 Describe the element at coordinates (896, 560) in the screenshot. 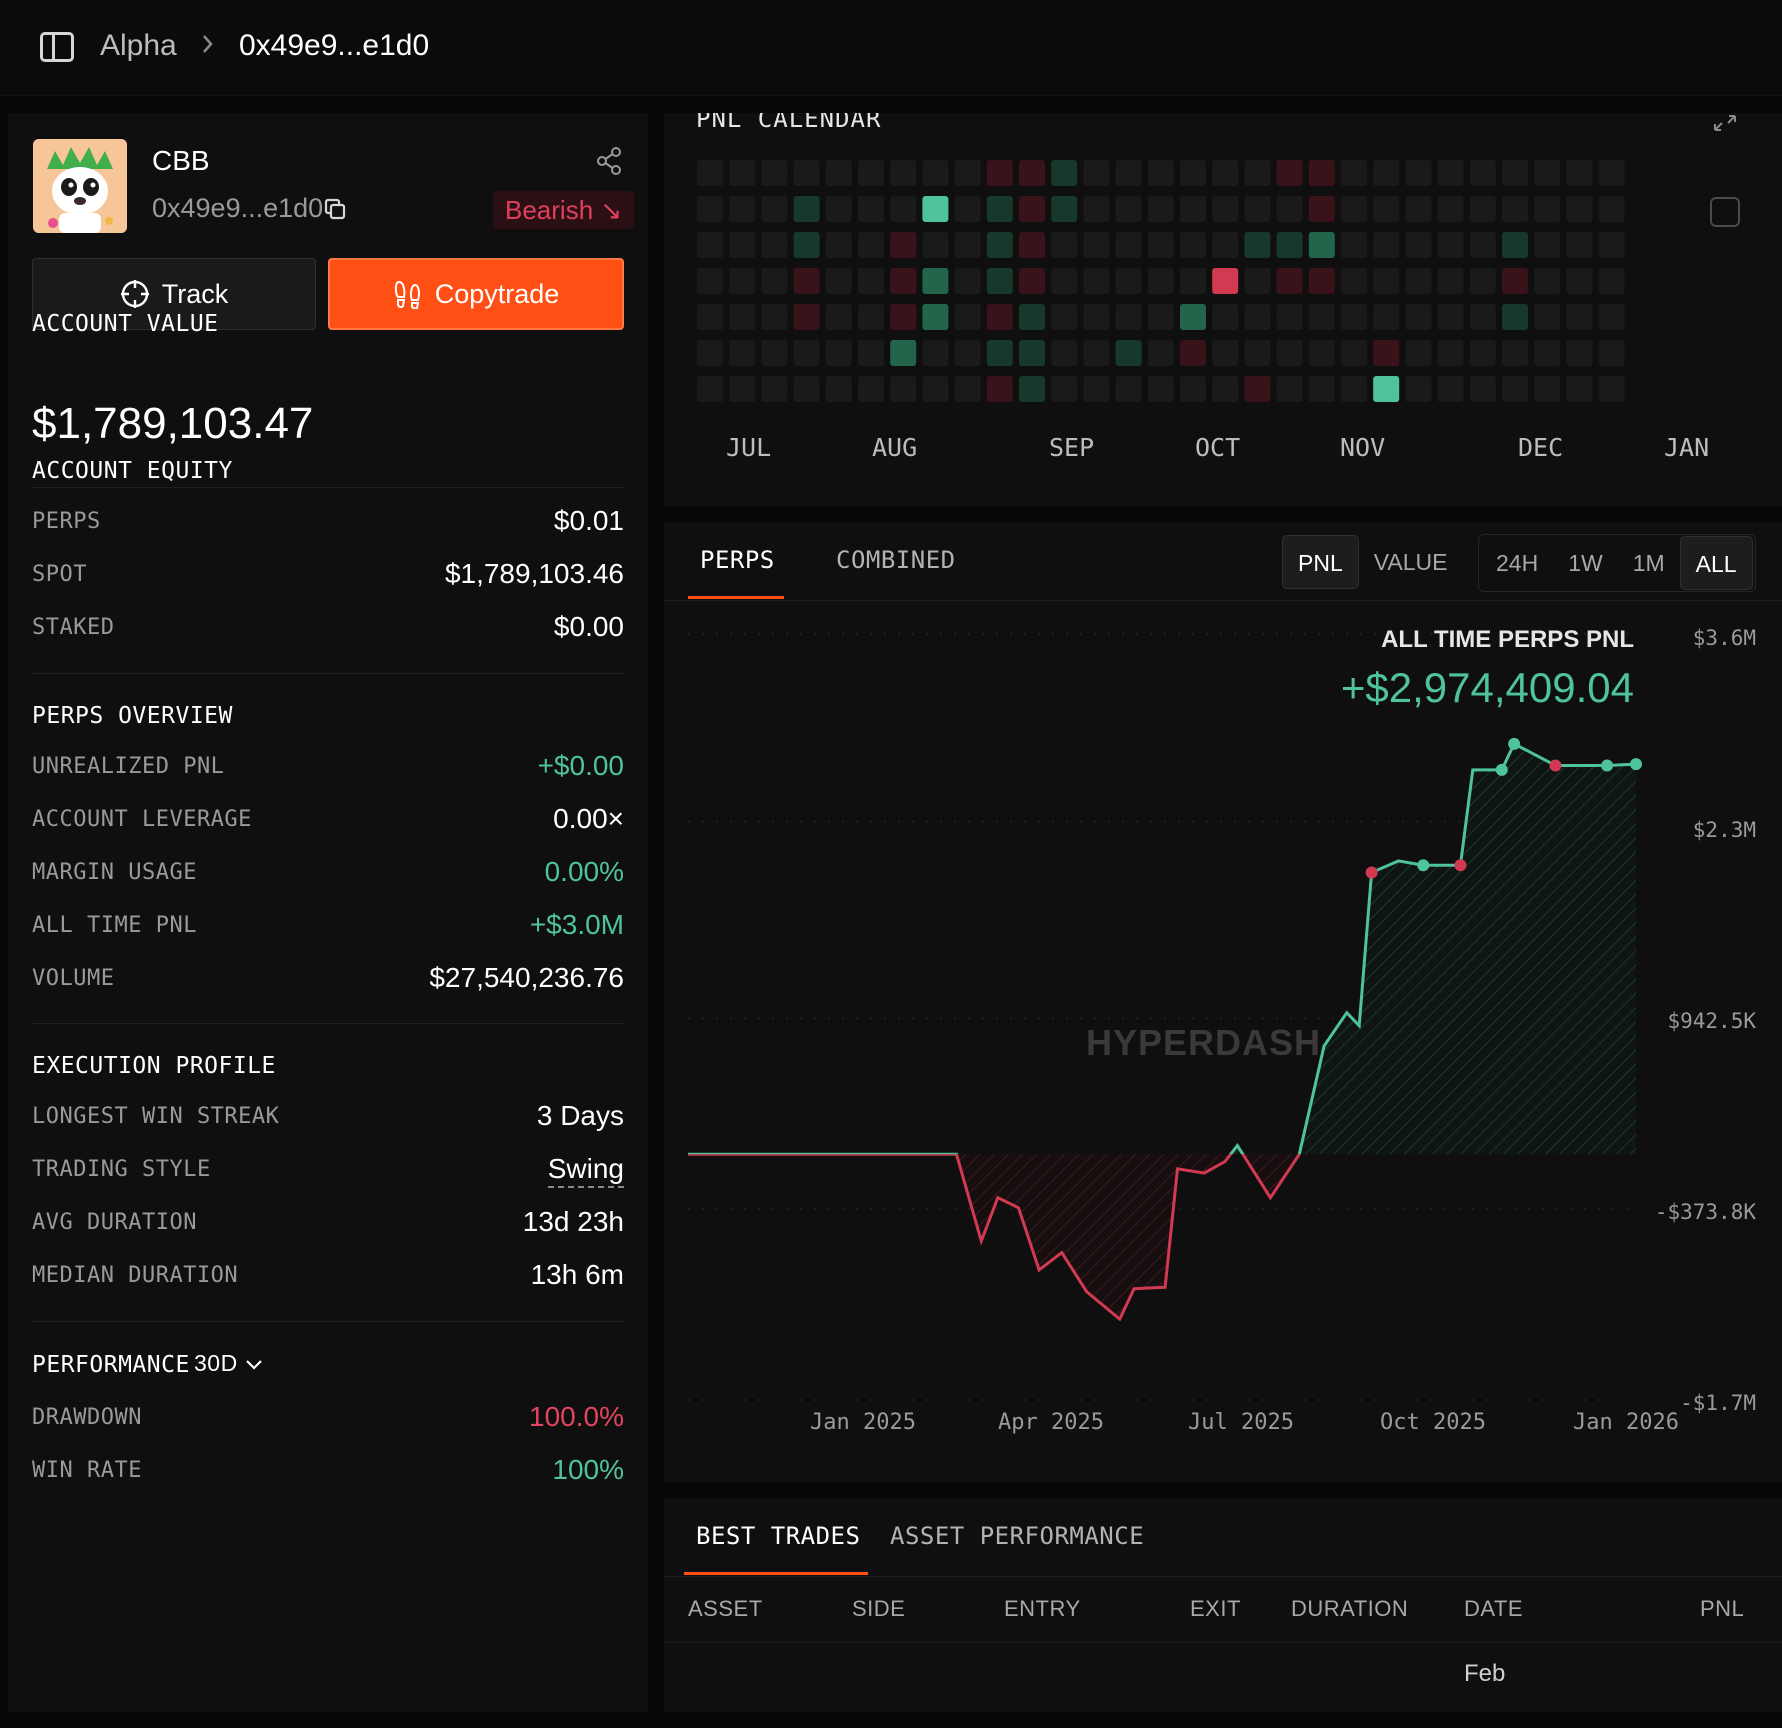

I see `tab-combined: COMBINED` at that location.